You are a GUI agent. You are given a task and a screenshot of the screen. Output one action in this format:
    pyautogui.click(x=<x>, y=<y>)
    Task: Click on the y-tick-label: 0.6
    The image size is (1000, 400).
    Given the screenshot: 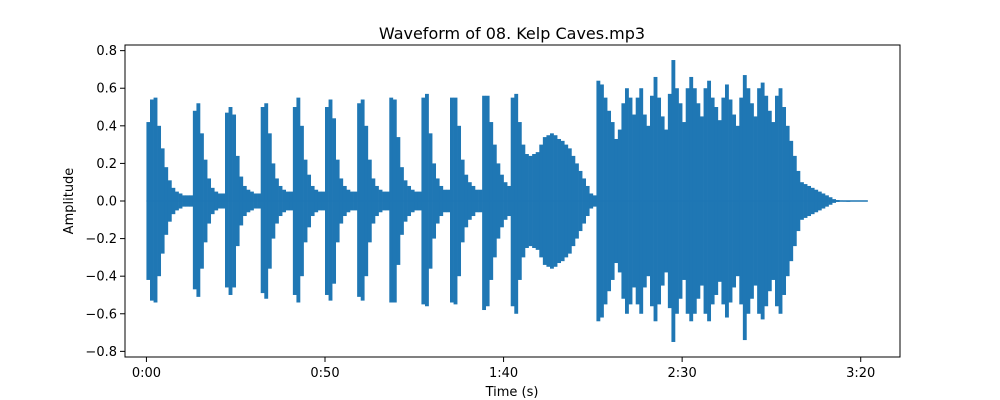 What is the action you would take?
    pyautogui.click(x=106, y=89)
    